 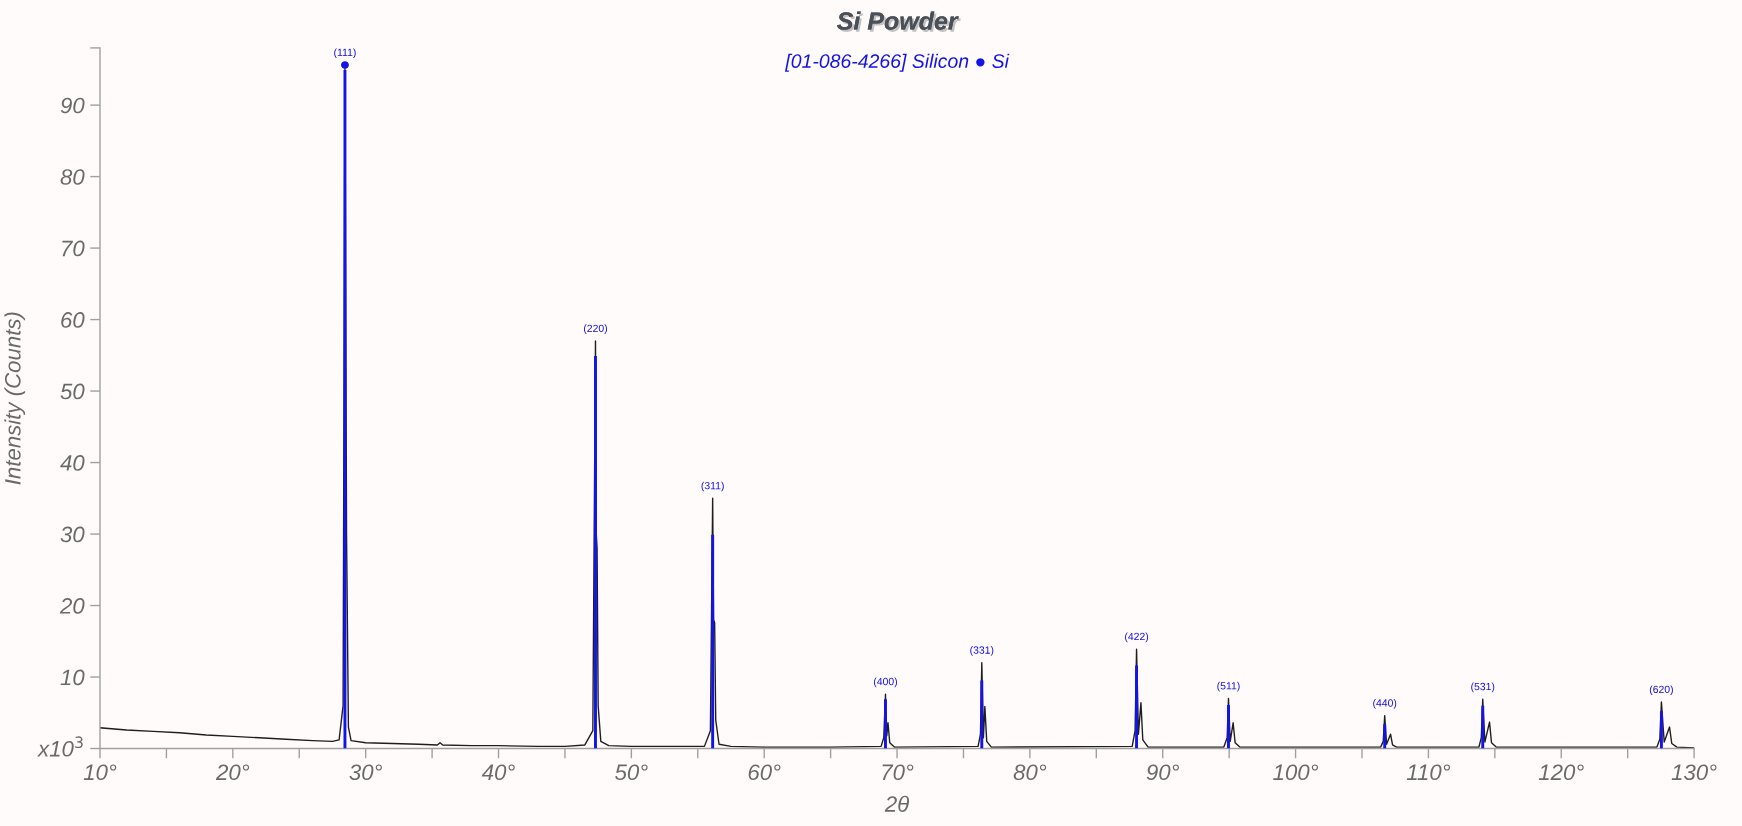 I want to click on y-tick-label: 60, so click(x=73, y=320).